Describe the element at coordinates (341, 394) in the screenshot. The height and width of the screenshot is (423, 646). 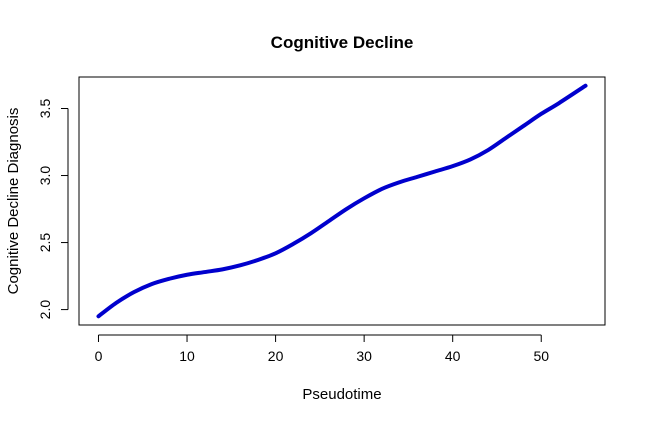
I see `x-axis-label: Pseudotime` at that location.